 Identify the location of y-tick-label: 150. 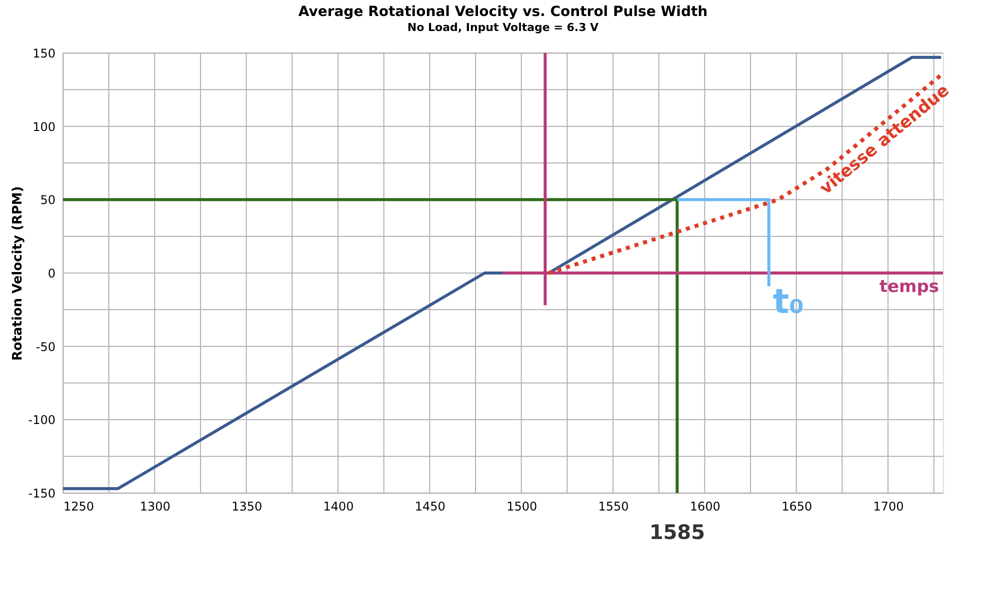
(44, 53).